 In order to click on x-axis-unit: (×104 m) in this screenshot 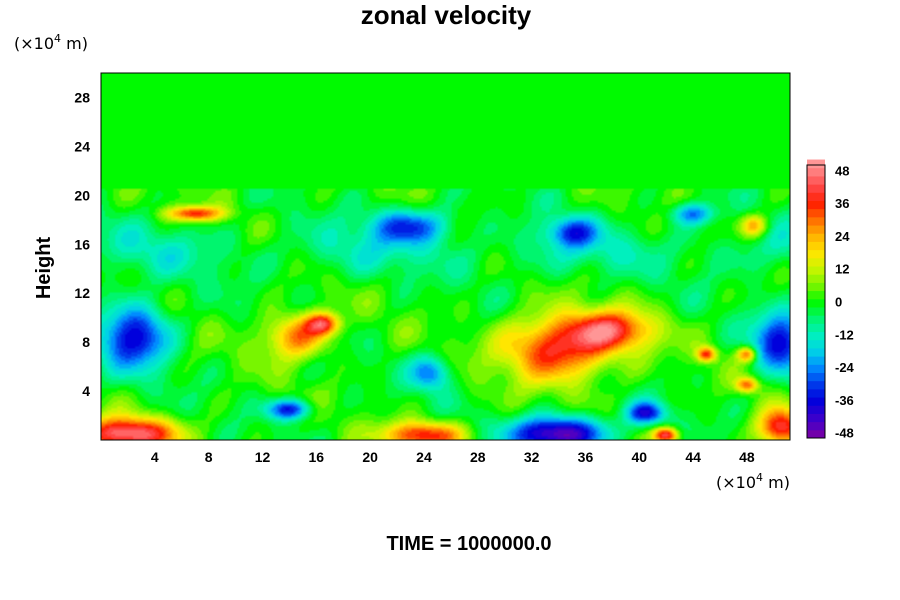, I will do `click(753, 481)`.